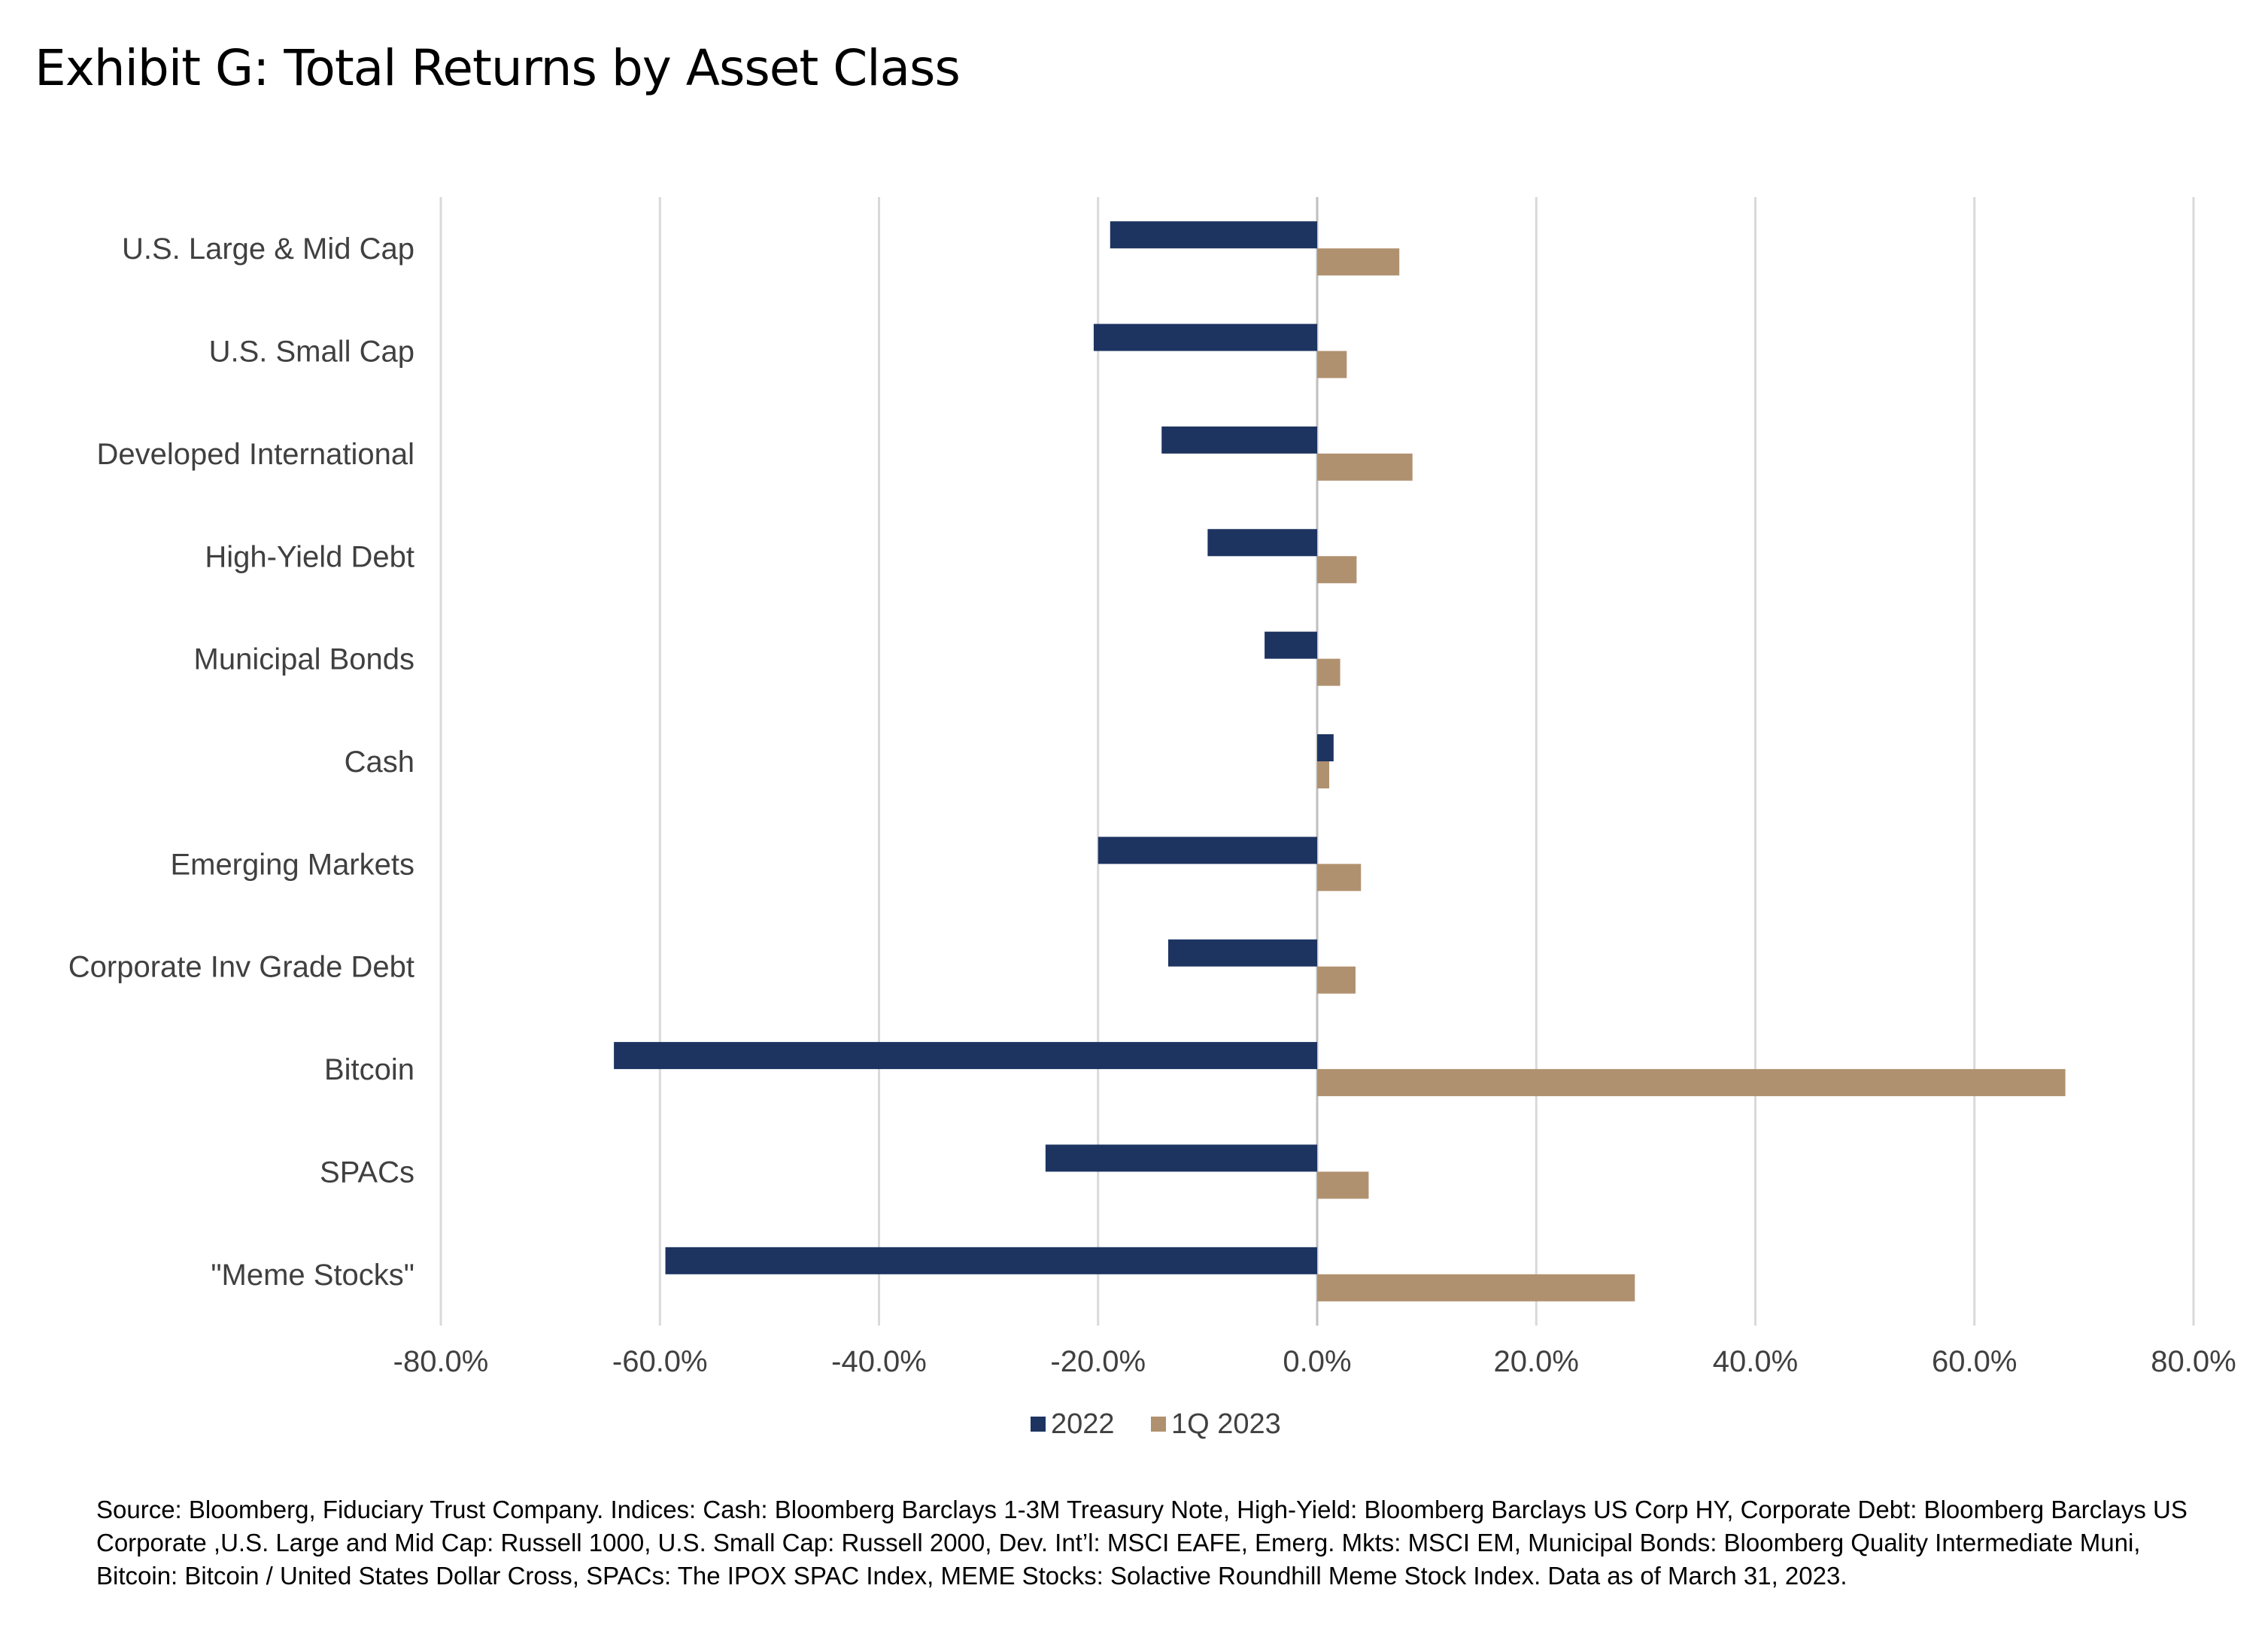 The image size is (2268, 1634). Describe the element at coordinates (241, 968) in the screenshot. I see `category-label: Corporate Inv Grade Debt` at that location.